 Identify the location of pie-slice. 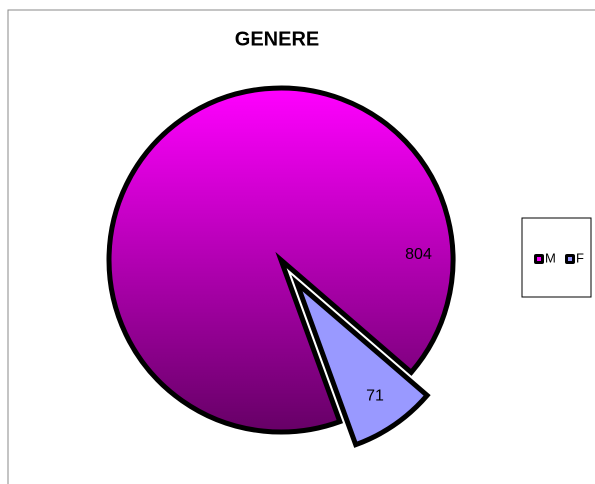
(361, 361).